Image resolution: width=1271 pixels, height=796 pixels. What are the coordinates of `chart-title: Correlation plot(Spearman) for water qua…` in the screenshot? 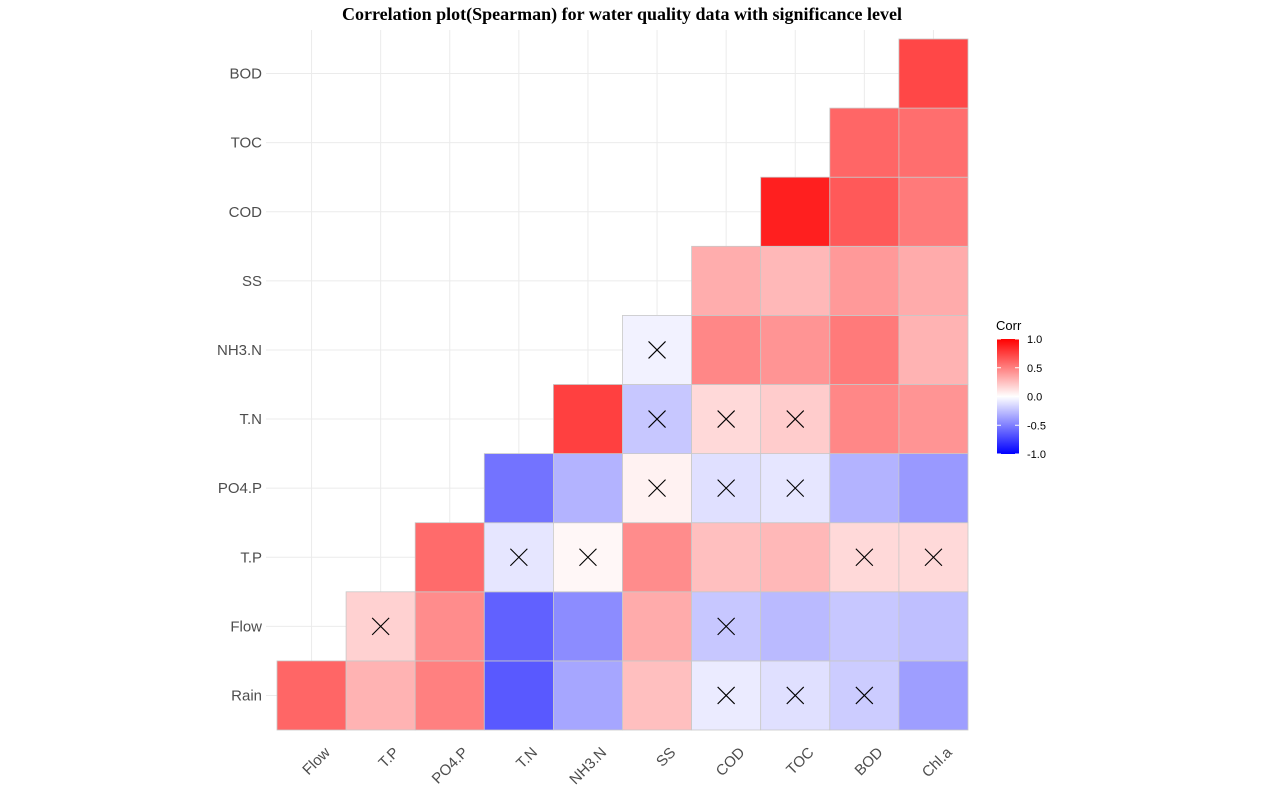 It's located at (622, 14).